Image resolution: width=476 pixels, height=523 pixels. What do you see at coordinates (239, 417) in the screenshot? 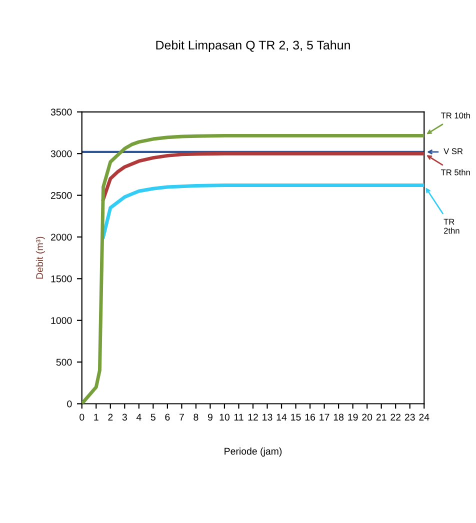
I see `x-tick-label: 11` at bounding box center [239, 417].